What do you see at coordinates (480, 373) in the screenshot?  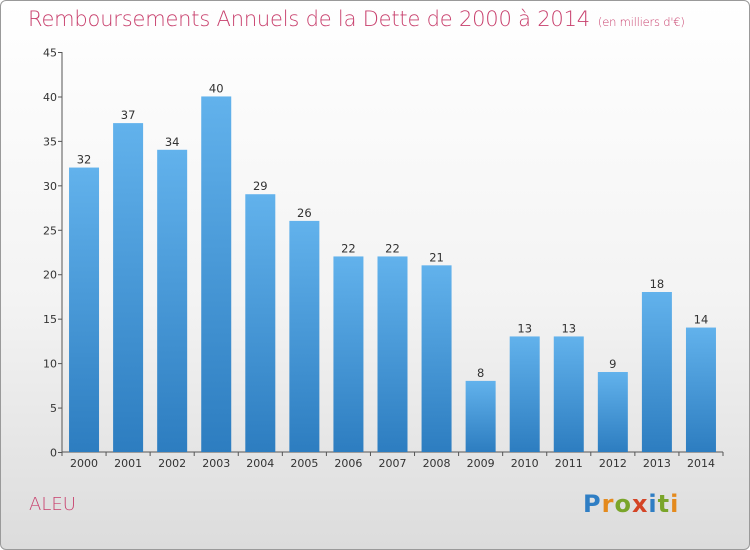 I see `value-label-2009: 8` at bounding box center [480, 373].